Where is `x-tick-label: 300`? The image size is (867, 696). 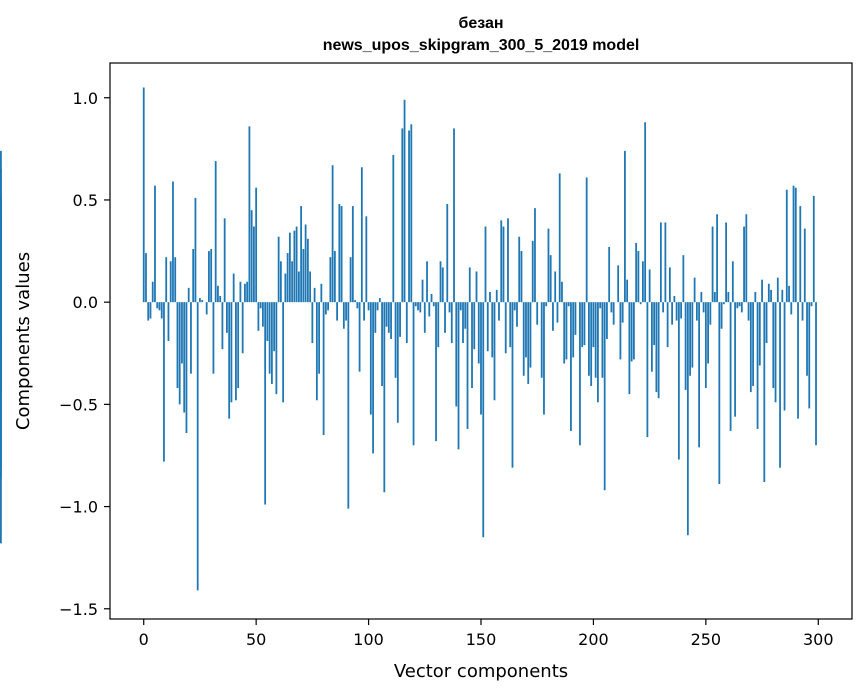
x-tick-label: 300 is located at coordinates (818, 639).